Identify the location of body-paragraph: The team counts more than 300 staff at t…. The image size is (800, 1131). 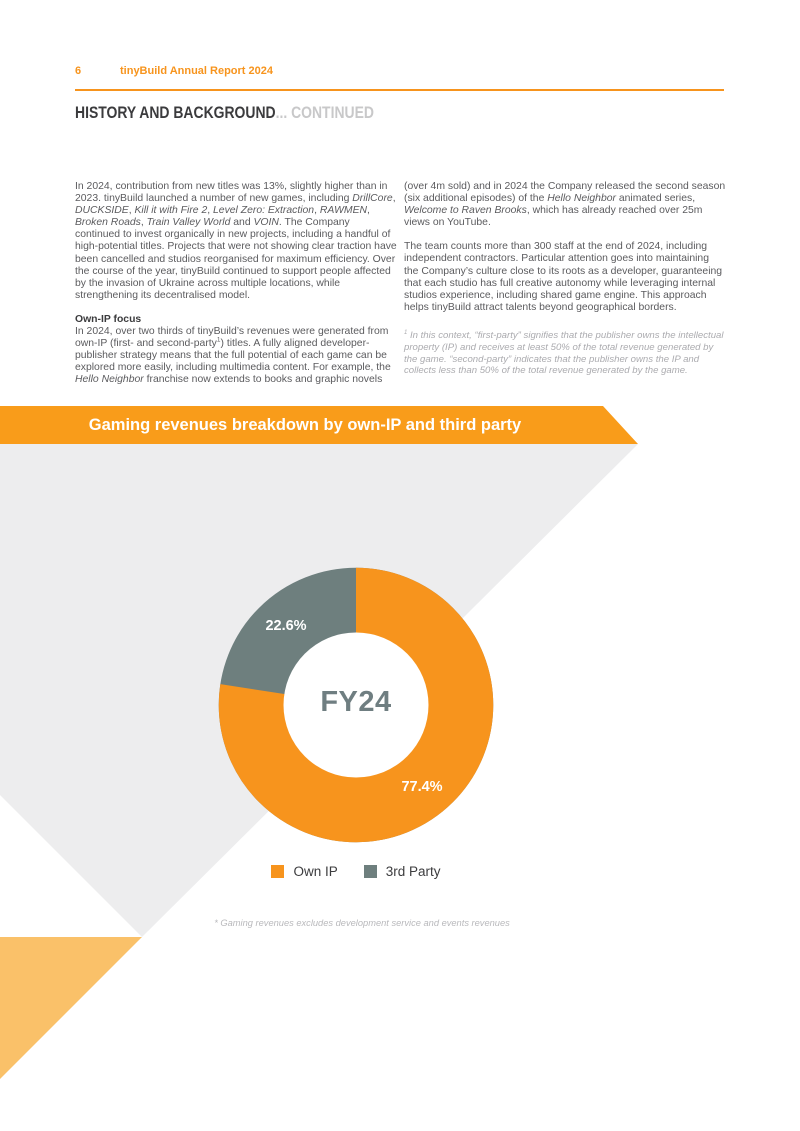
(563, 277).